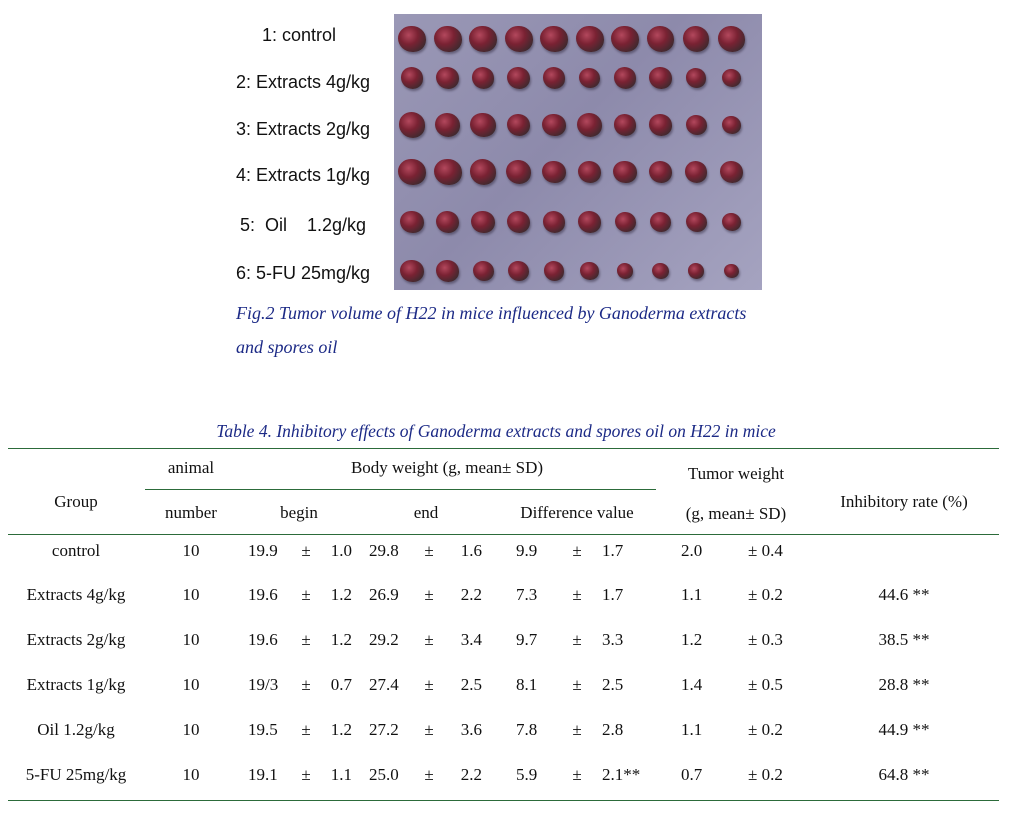  I want to click on tumor-photo, so click(578, 152).